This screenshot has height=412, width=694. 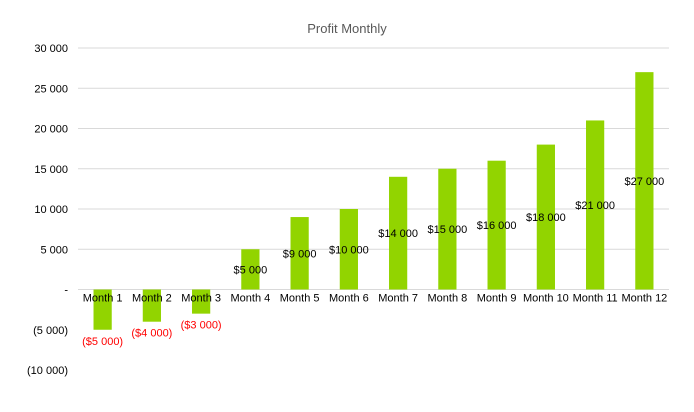 I want to click on category-label: Month 3, so click(x=201, y=299).